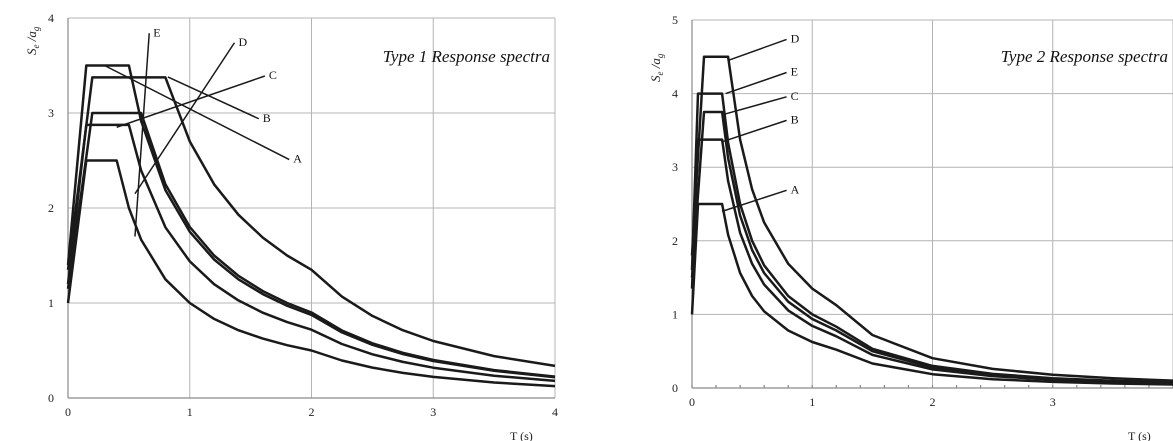 The width and height of the screenshot is (1173, 441). I want to click on type2-y-tick-label: 4, so click(675, 94).